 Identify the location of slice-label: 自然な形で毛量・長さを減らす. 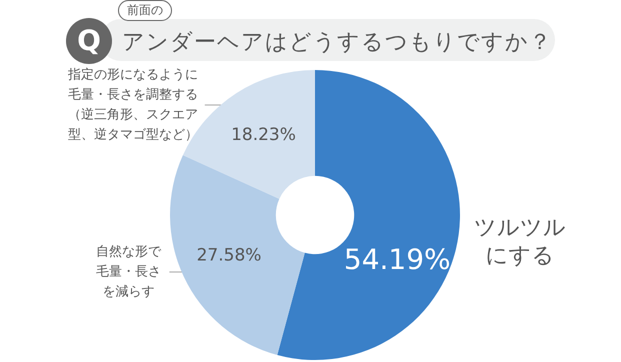
(129, 272).